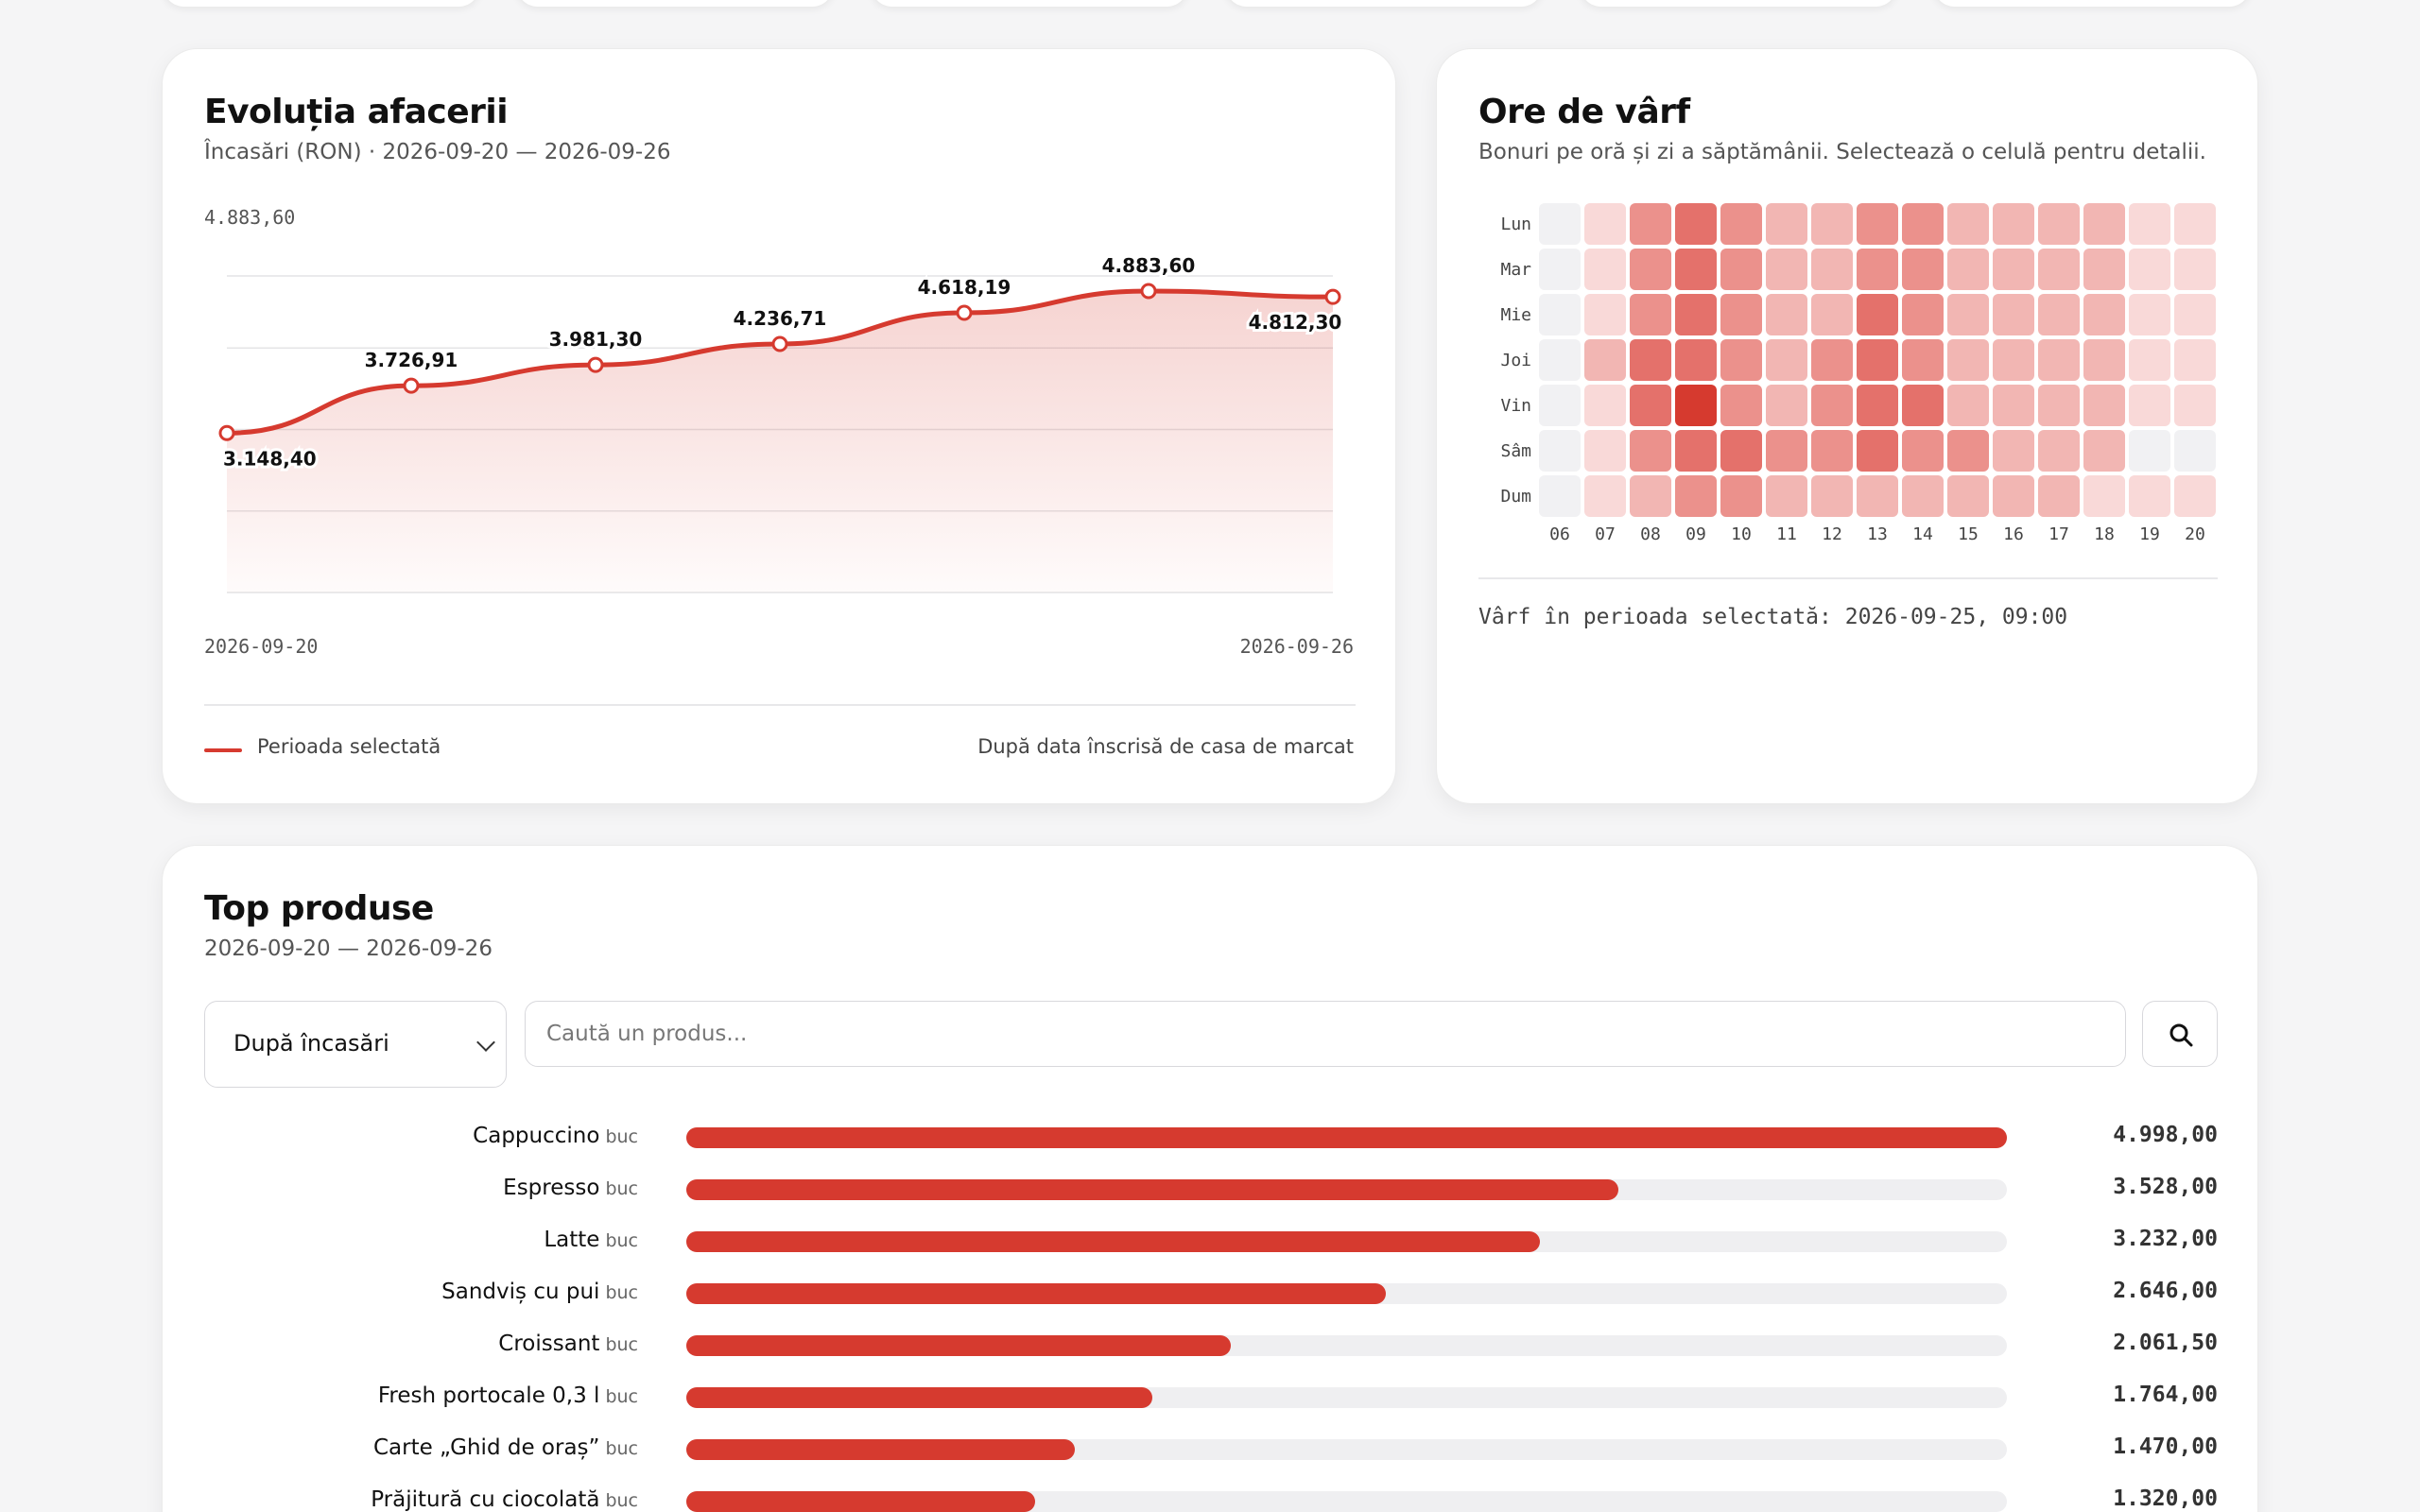  I want to click on product-row: Fresh portocale 0,3 l buc 1.764,00, so click(1211, 1399).